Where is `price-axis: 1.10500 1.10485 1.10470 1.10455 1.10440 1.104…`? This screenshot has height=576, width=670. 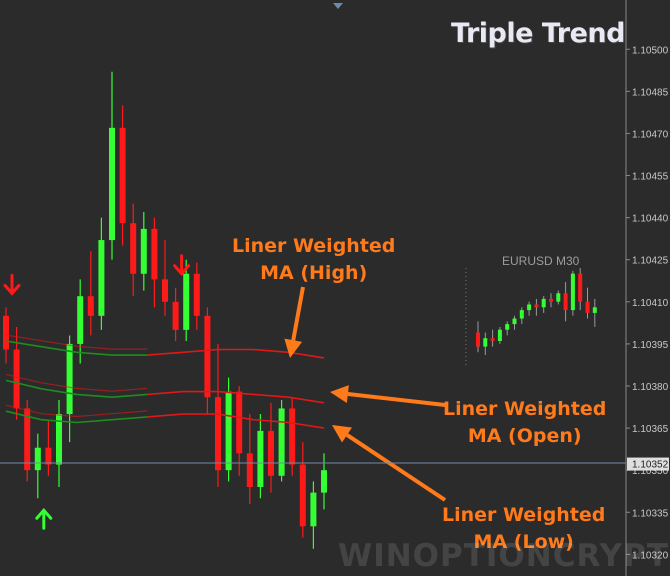 price-axis: 1.10500 1.10485 1.10470 1.10455 1.10440 1.104… is located at coordinates (647, 303).